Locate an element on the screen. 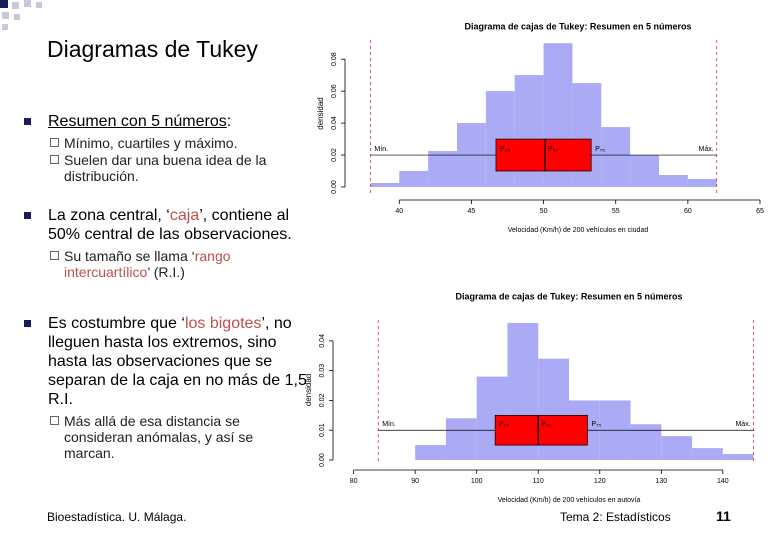 The width and height of the screenshot is (780, 540). x-tick-label: 80 is located at coordinates (354, 481).